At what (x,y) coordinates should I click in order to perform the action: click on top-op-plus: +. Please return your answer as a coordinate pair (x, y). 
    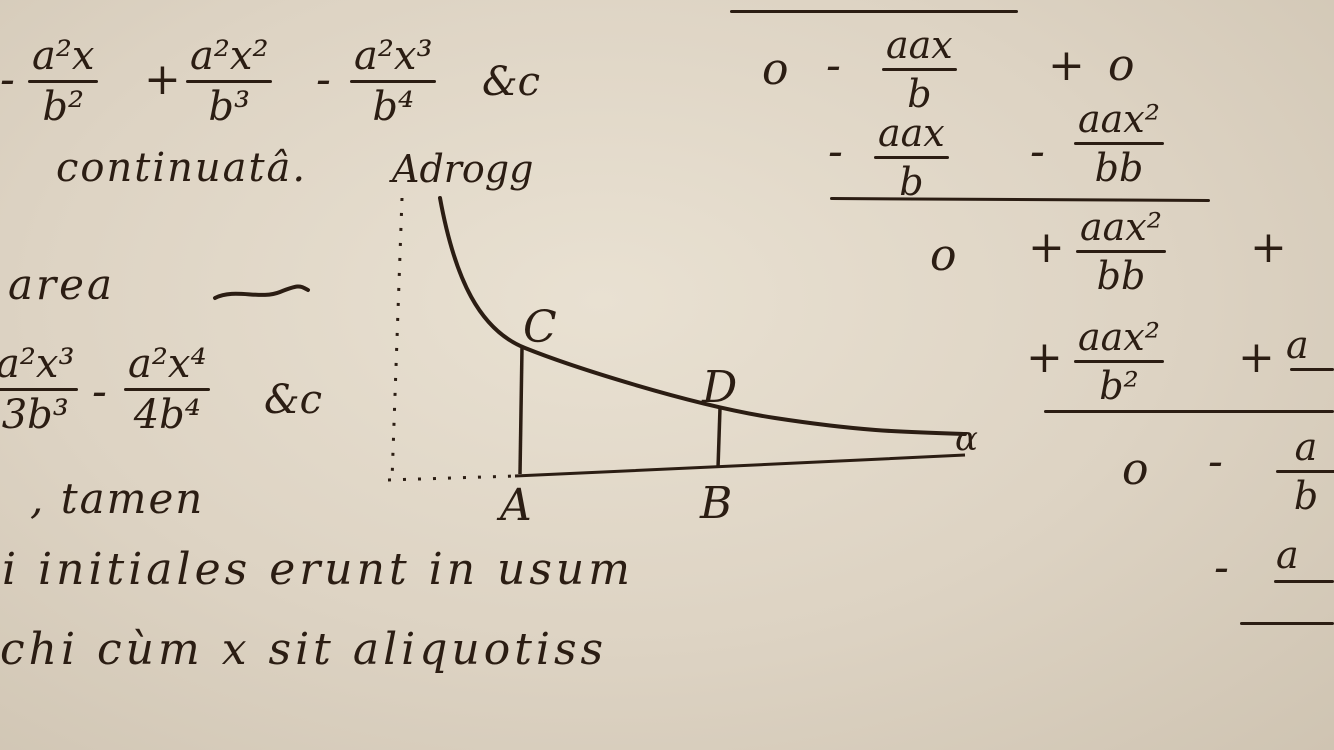
    Looking at the image, I should click on (162, 79).